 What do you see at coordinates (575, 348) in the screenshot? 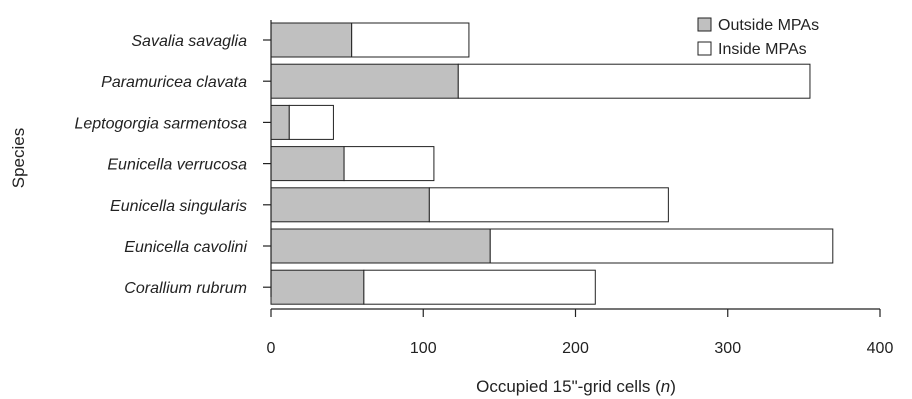
I see `x-tick-label-2: 200` at bounding box center [575, 348].